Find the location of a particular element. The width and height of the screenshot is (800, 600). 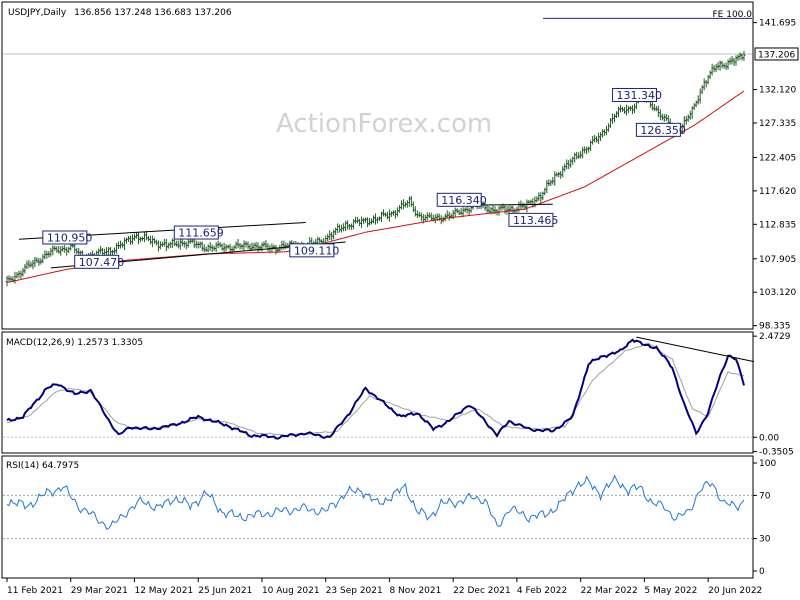

price-annotation-label: 116.340 is located at coordinates (464, 200).